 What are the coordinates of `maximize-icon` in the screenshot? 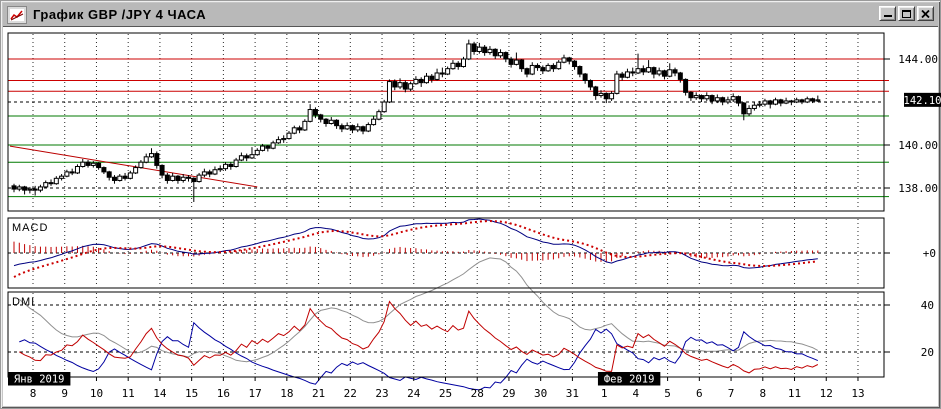 It's located at (906, 14).